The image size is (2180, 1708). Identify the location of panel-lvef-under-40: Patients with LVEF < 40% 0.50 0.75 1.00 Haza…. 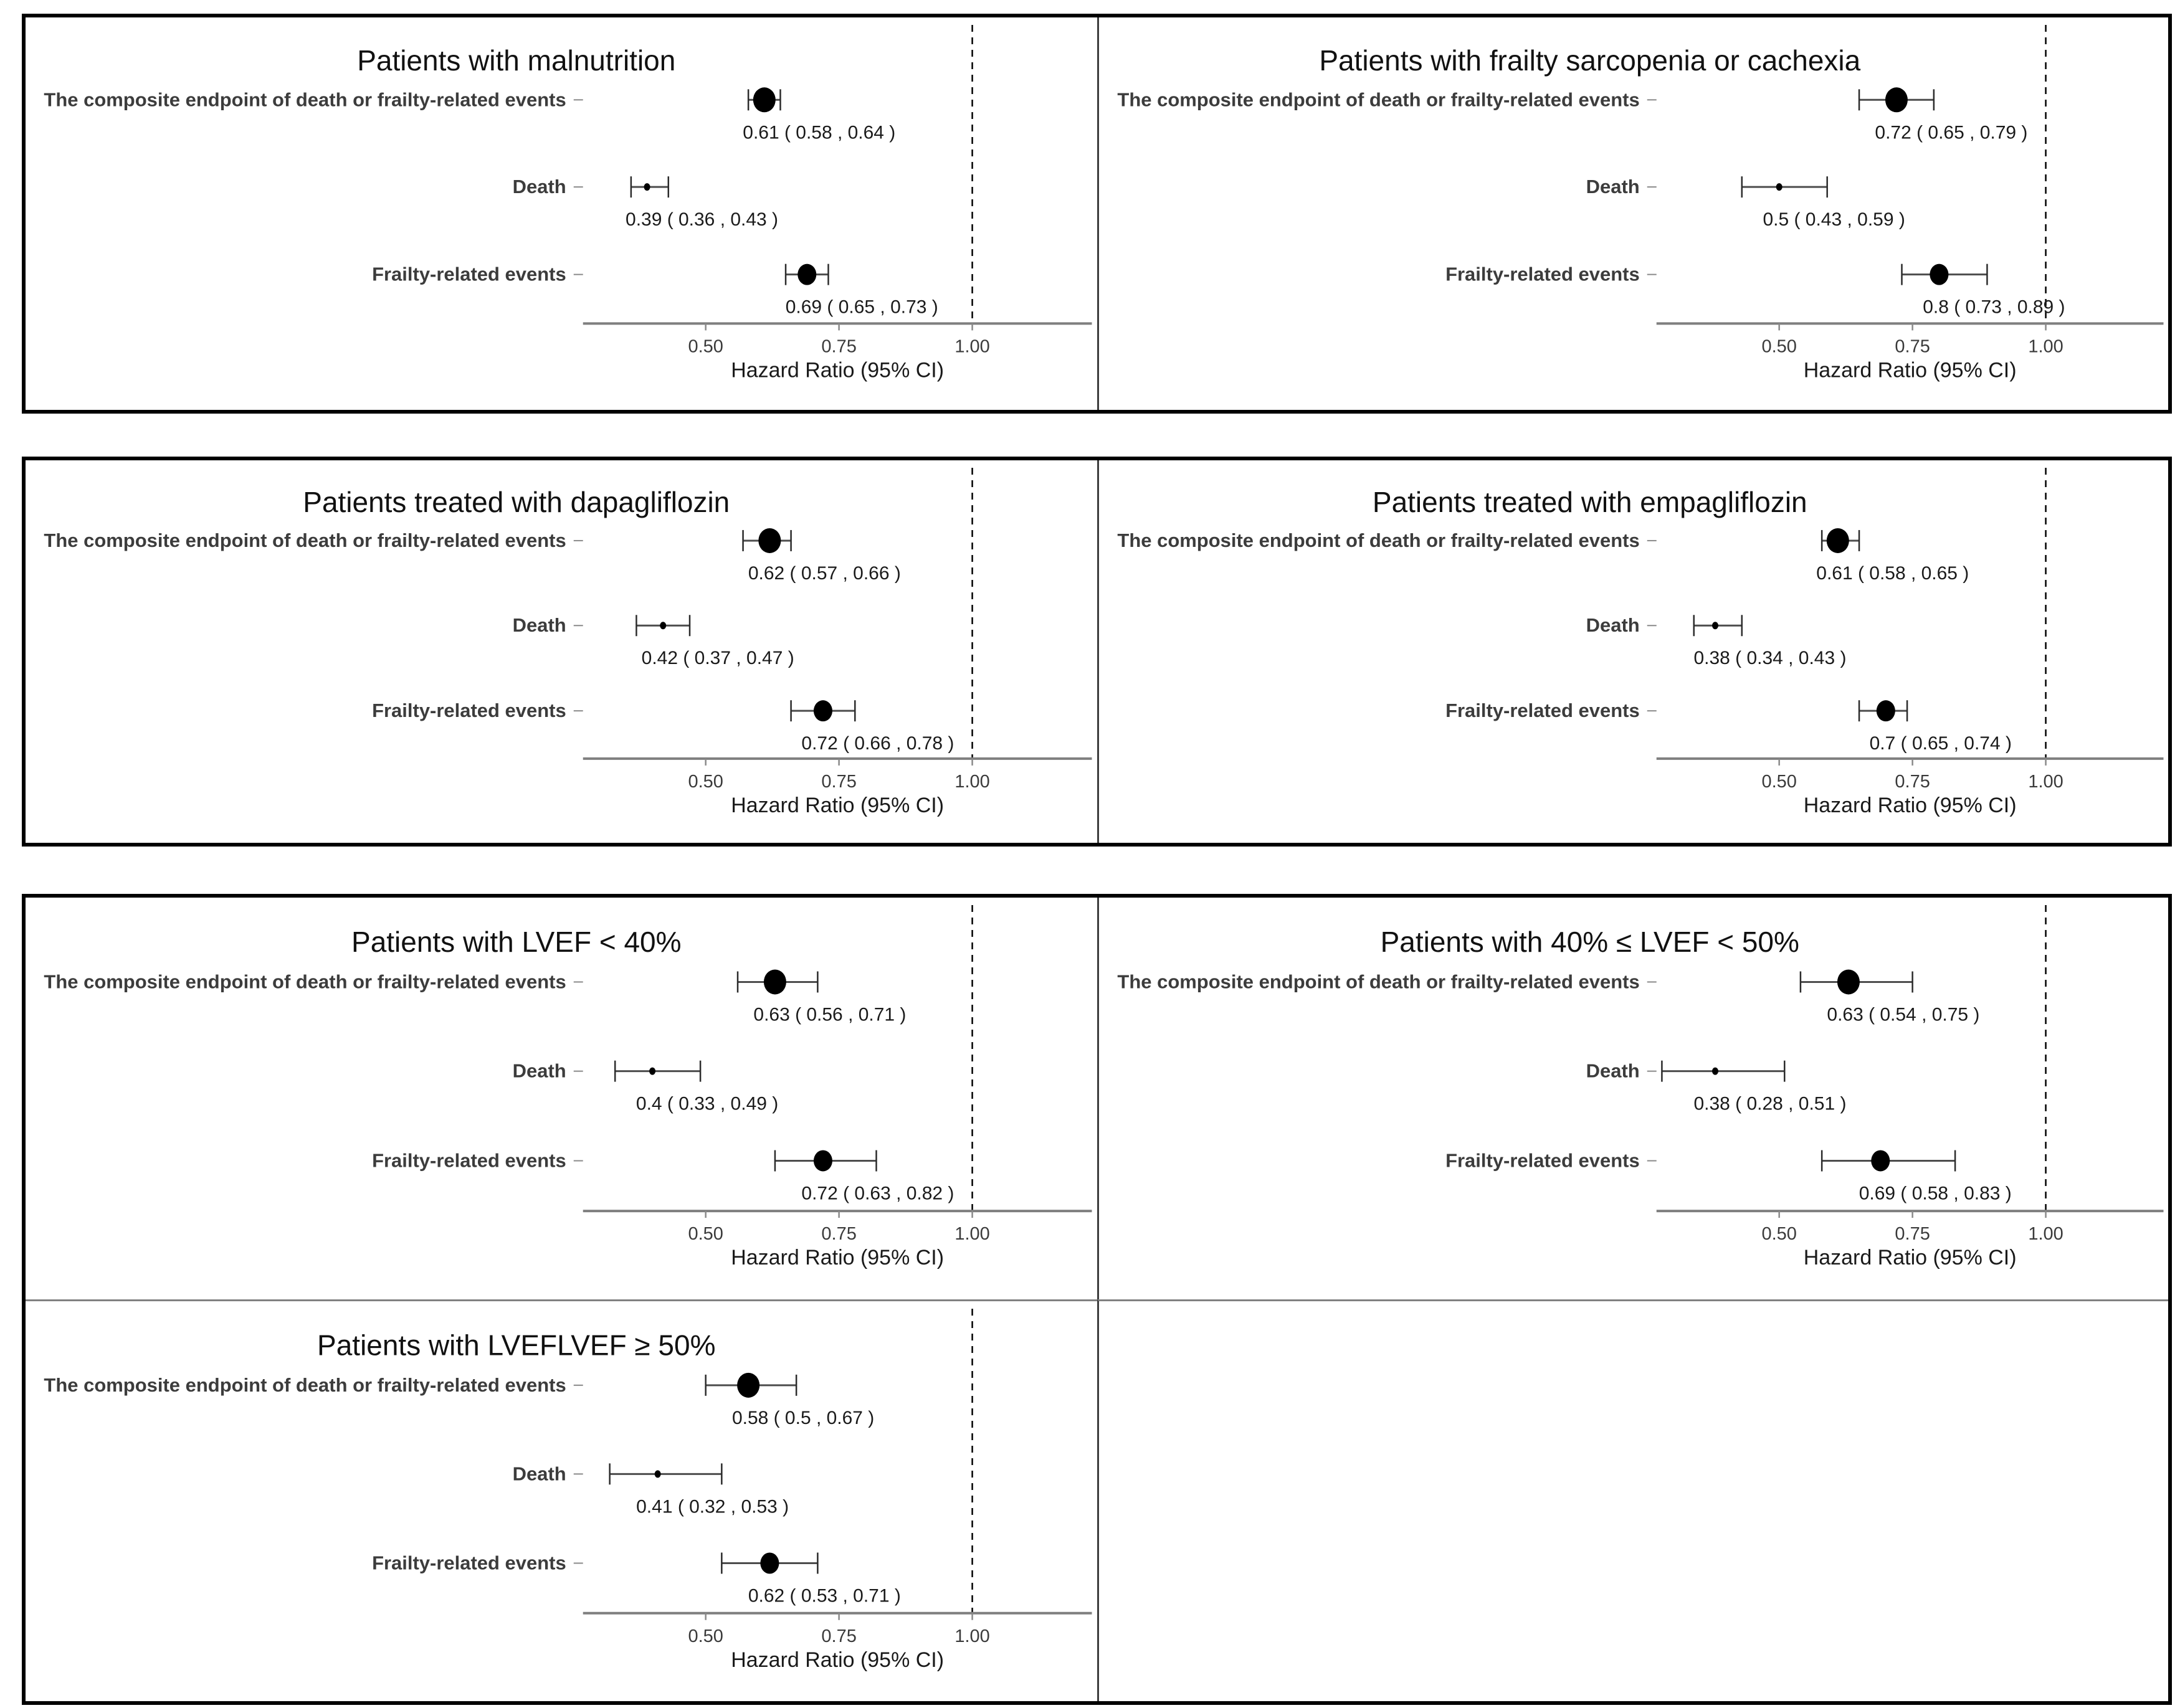
(561, 1098).